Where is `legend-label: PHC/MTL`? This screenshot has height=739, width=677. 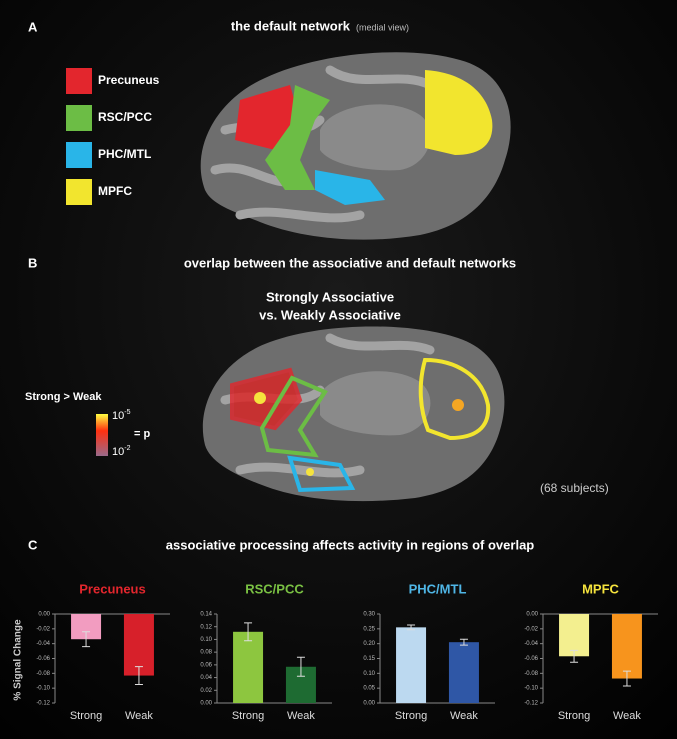 legend-label: PHC/MTL is located at coordinates (124, 154).